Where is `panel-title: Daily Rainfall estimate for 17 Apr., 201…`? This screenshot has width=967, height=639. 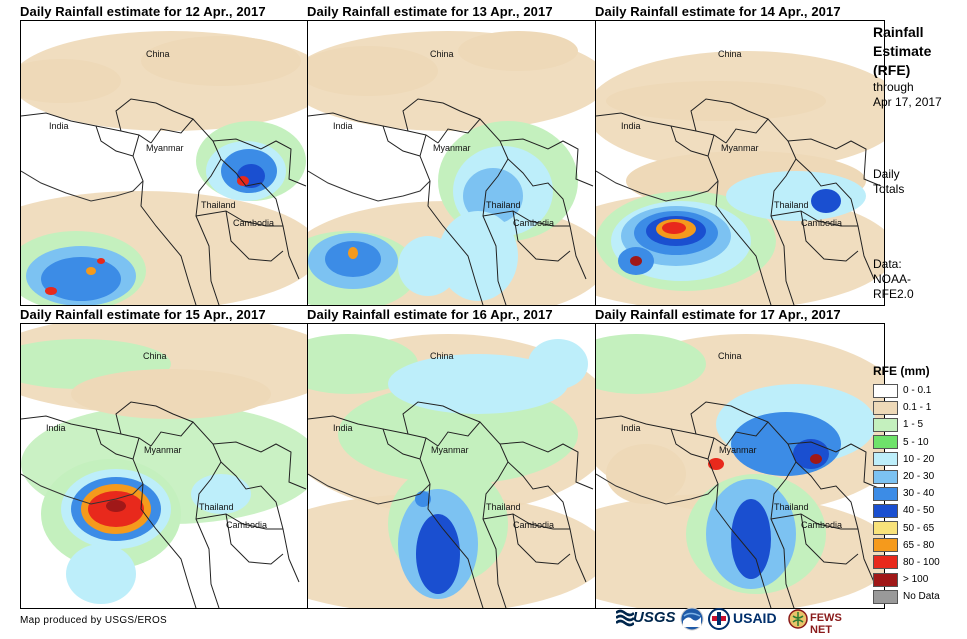
panel-title: Daily Rainfall estimate for 17 Apr., 201… is located at coordinates (718, 314).